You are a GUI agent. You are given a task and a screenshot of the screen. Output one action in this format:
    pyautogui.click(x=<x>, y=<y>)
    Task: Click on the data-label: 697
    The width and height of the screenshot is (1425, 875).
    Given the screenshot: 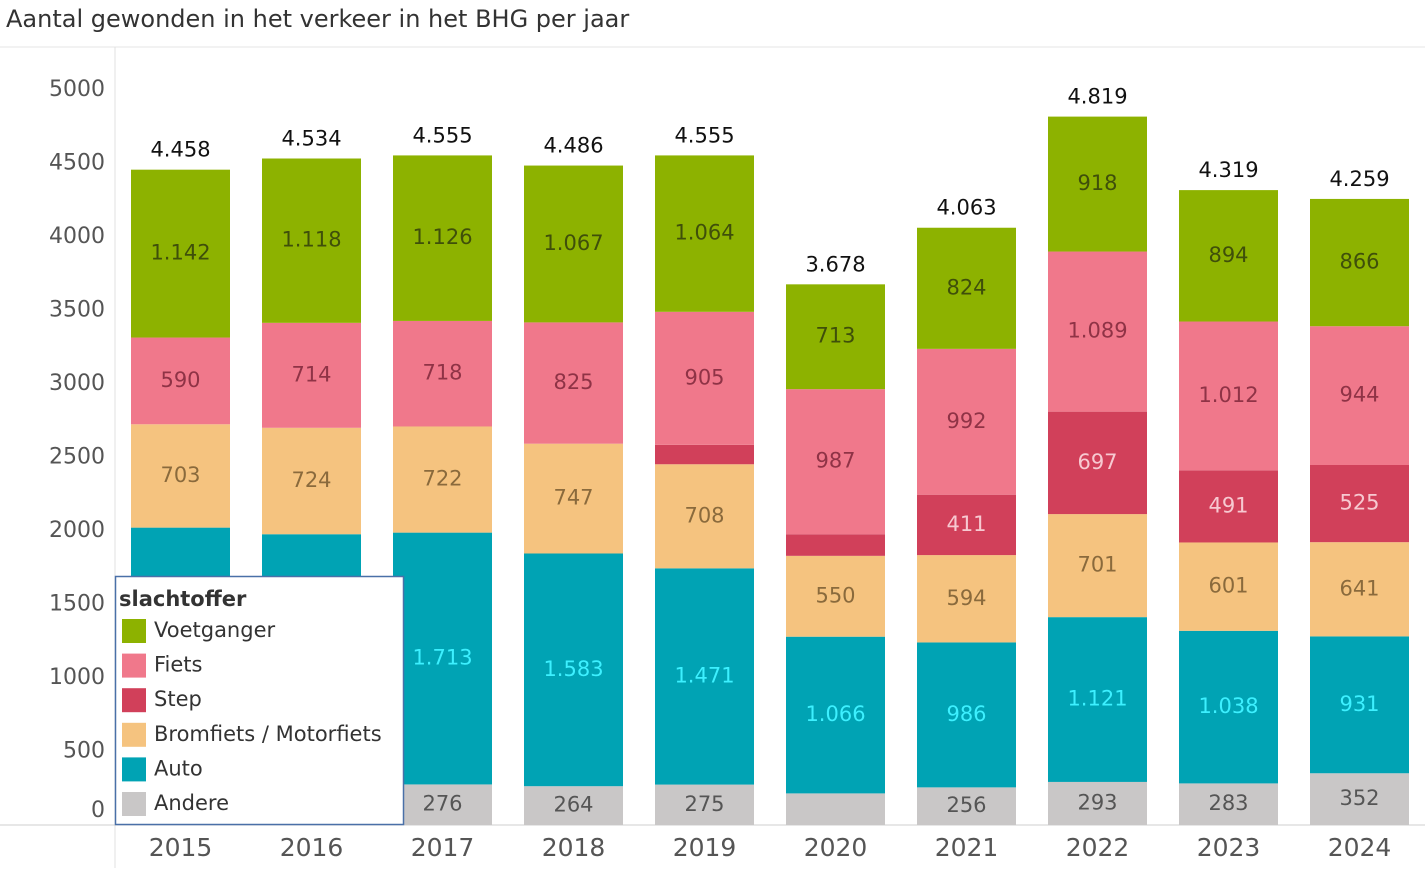 What is the action you would take?
    pyautogui.click(x=1097, y=462)
    